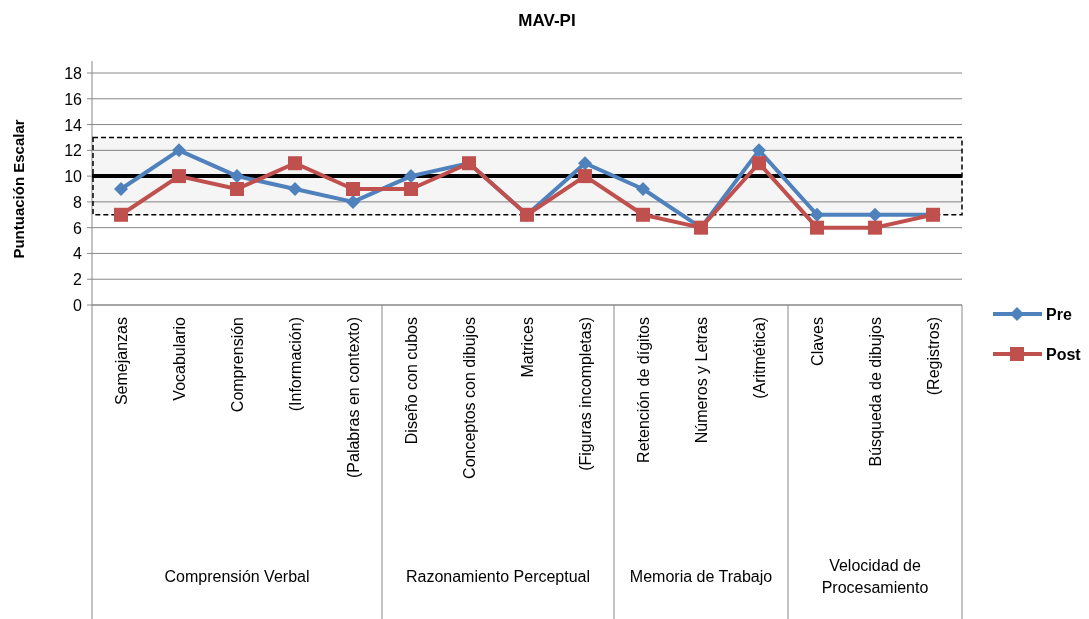 The height and width of the screenshot is (619, 1089). What do you see at coordinates (78, 305) in the screenshot?
I see `y-tick-label: 0` at bounding box center [78, 305].